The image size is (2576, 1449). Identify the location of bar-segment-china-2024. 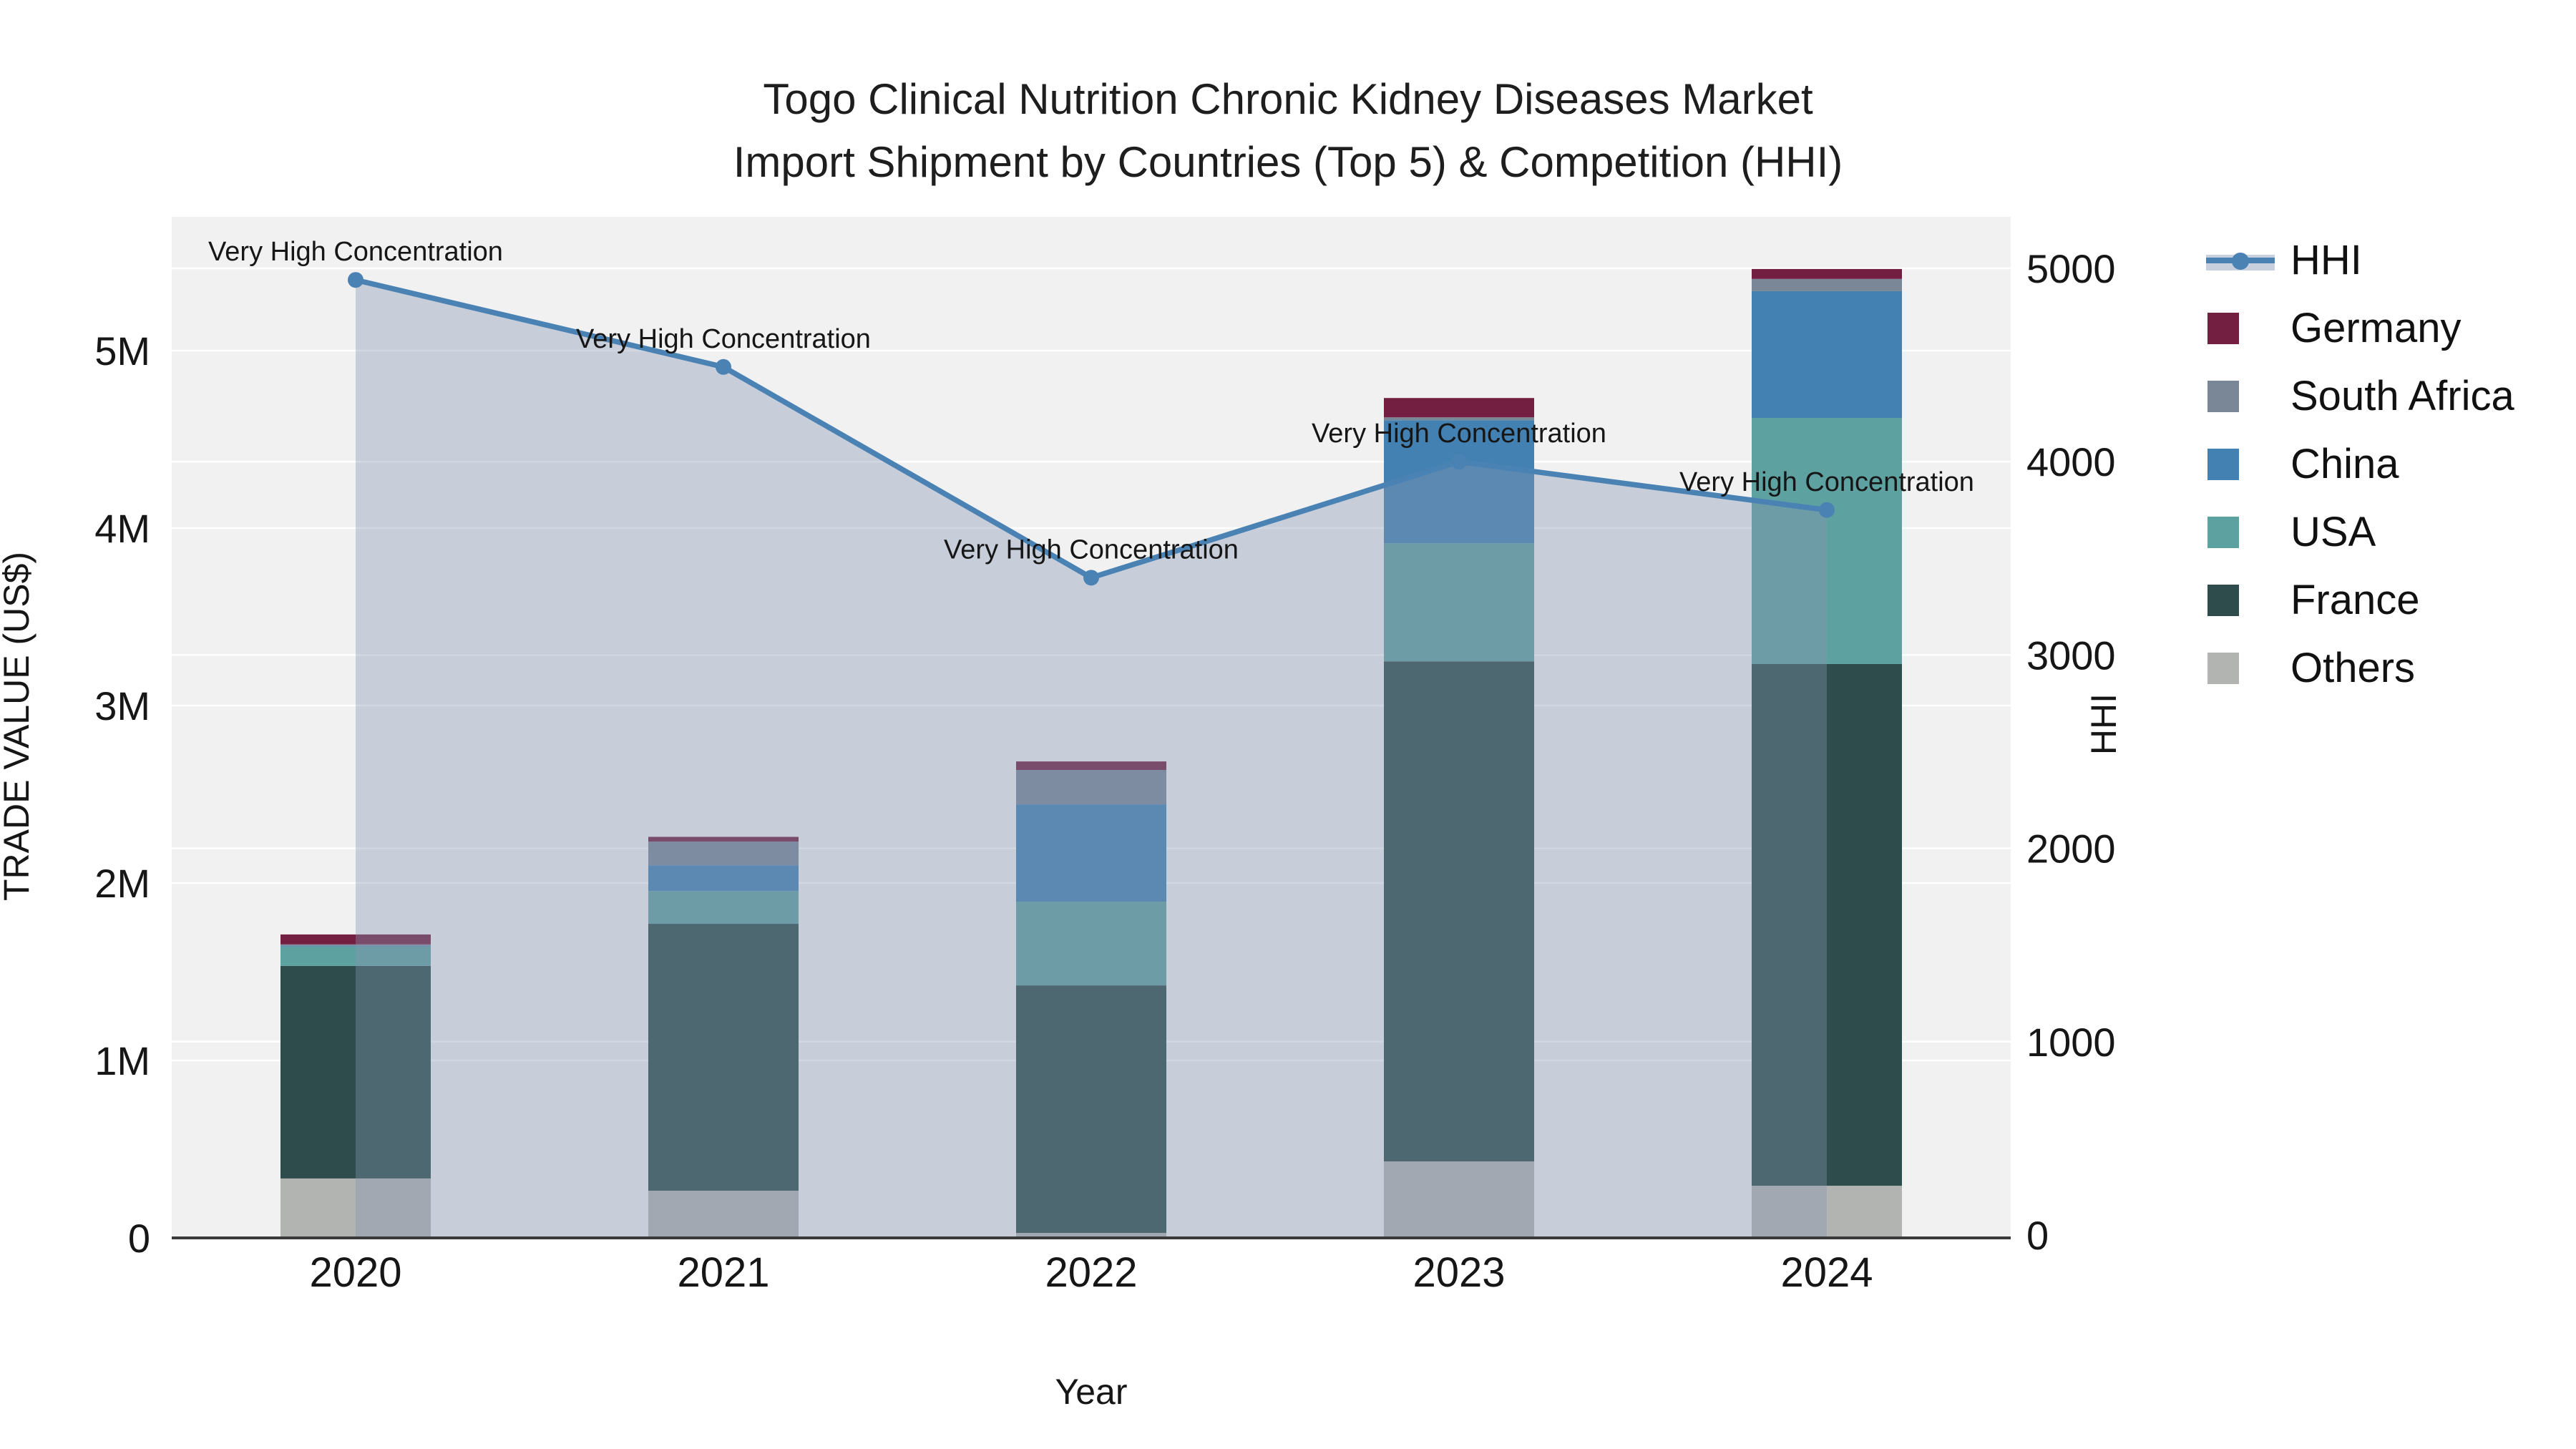
(1827, 354).